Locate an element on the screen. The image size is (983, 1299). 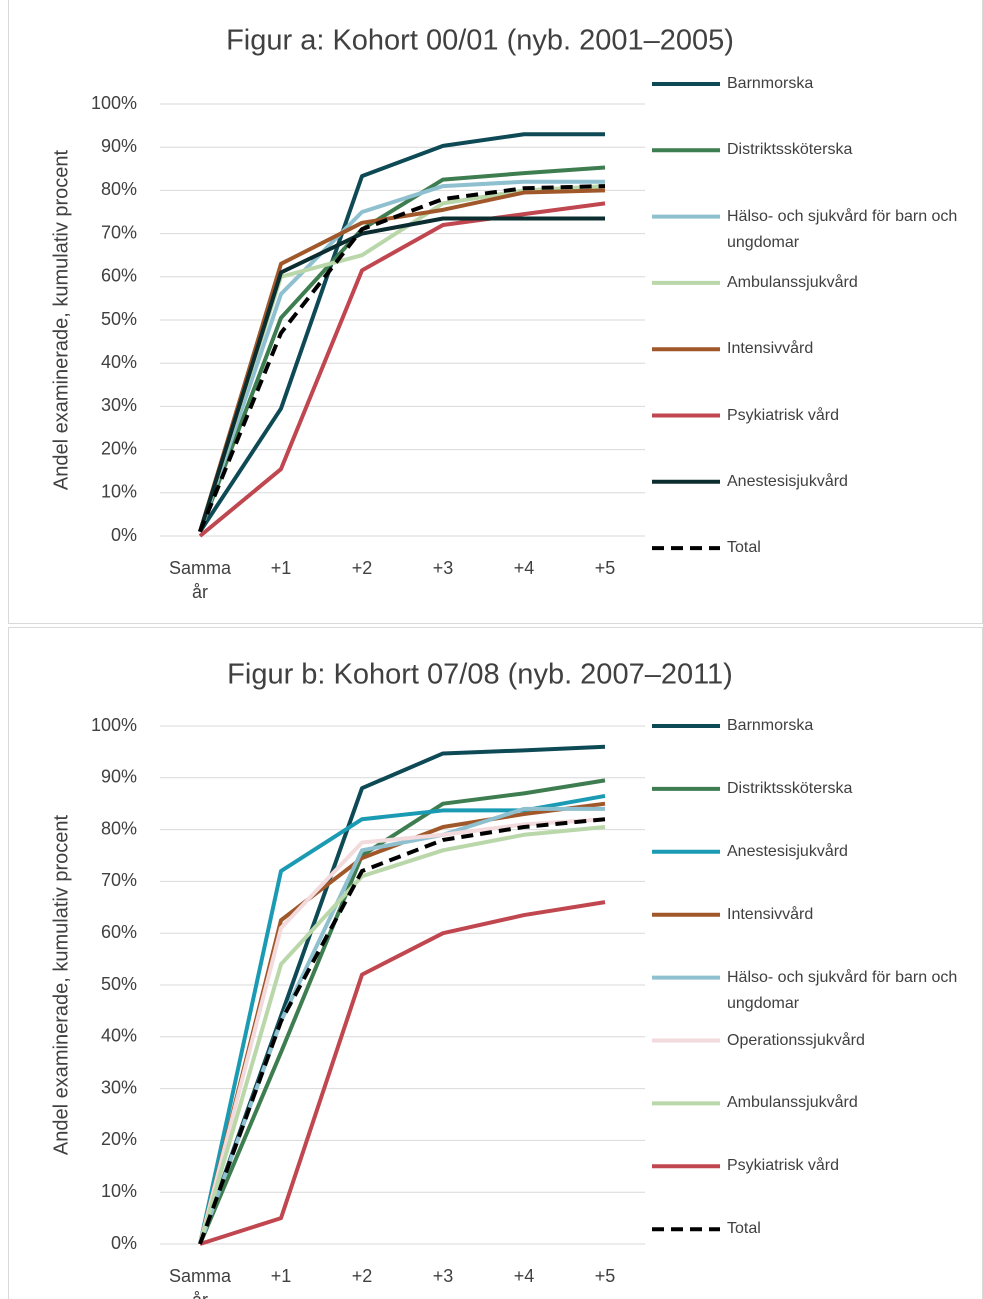
legend-label: Operationssjukvård is located at coordinates (796, 1040).